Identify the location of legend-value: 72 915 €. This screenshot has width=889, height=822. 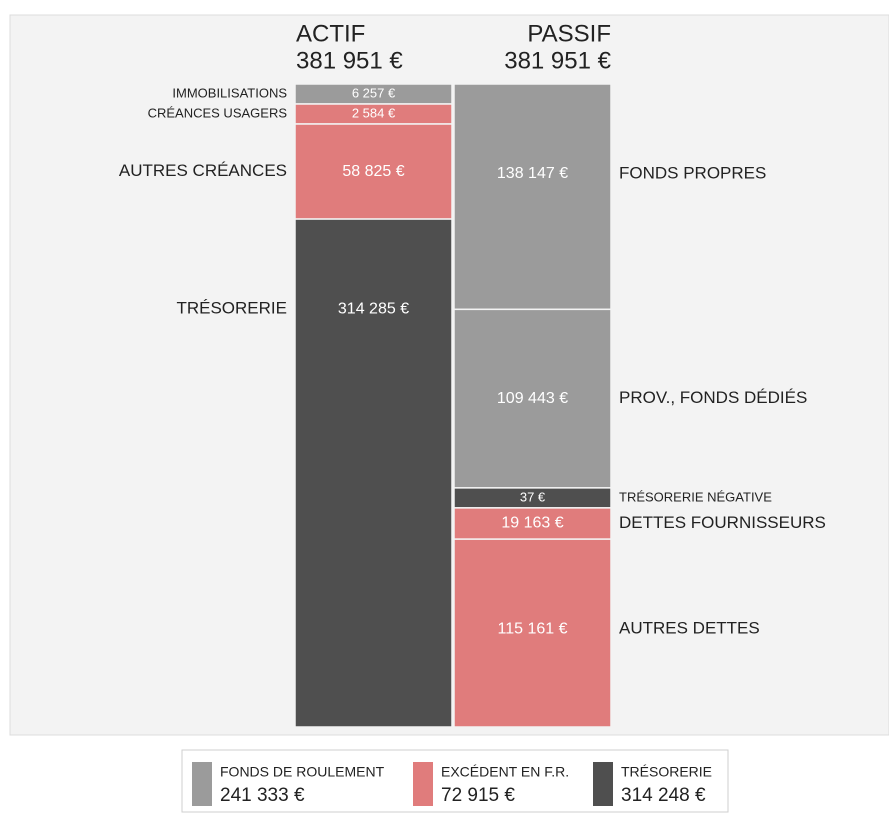
(478, 795).